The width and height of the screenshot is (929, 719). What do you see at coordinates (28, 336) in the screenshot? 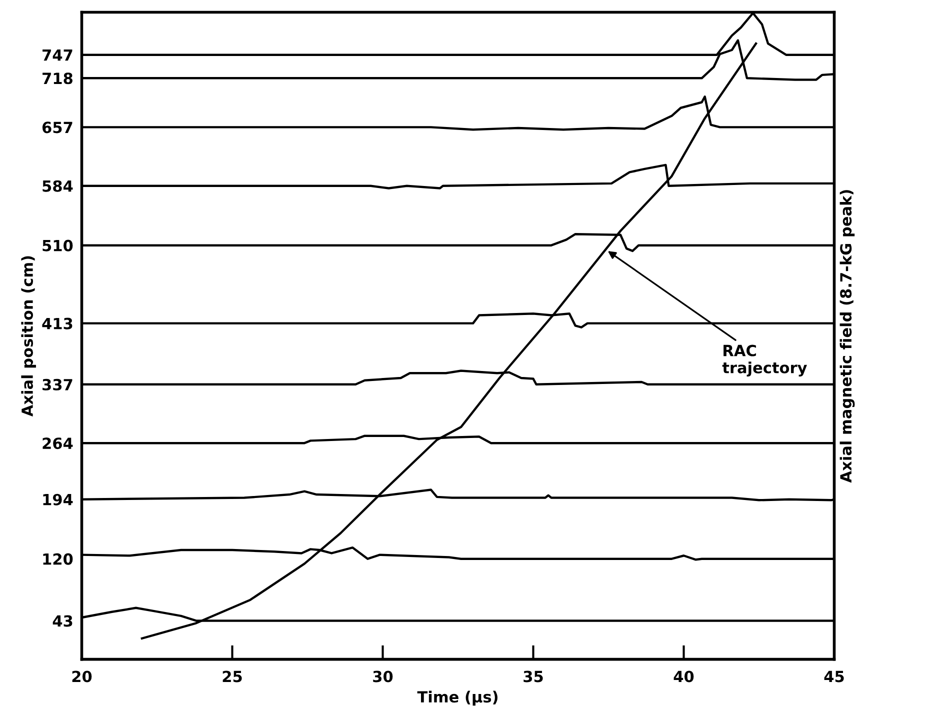
I see `y-axis-title: Axial position (cm)` at bounding box center [28, 336].